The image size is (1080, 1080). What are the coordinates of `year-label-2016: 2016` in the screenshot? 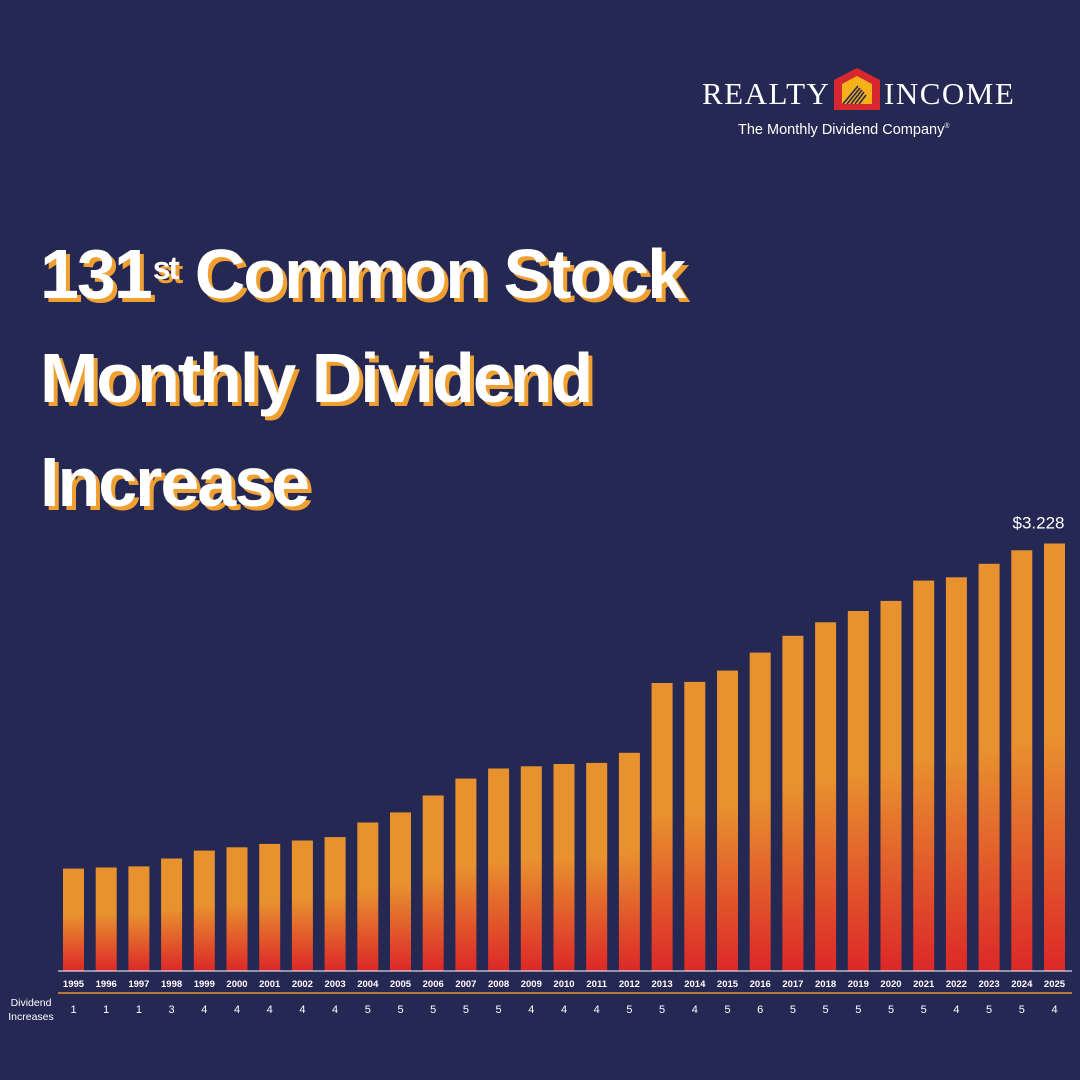 It's located at (760, 984).